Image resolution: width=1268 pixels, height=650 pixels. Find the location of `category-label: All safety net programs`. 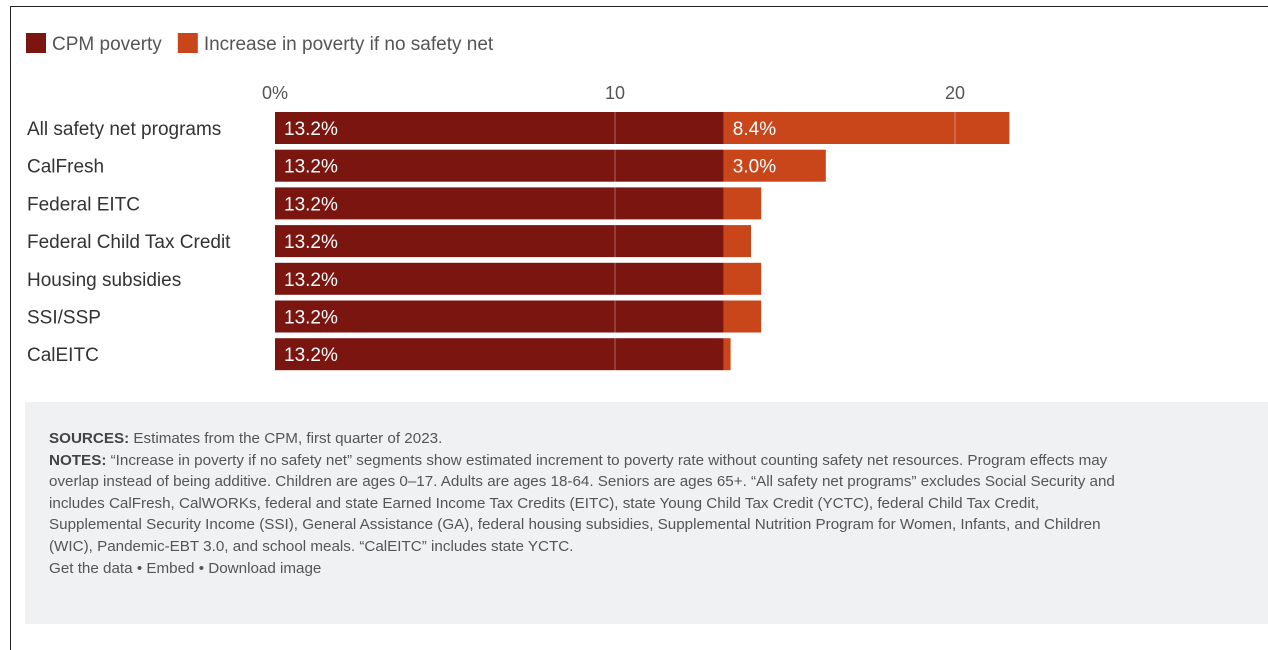

category-label: All safety net programs is located at coordinates (124, 129).